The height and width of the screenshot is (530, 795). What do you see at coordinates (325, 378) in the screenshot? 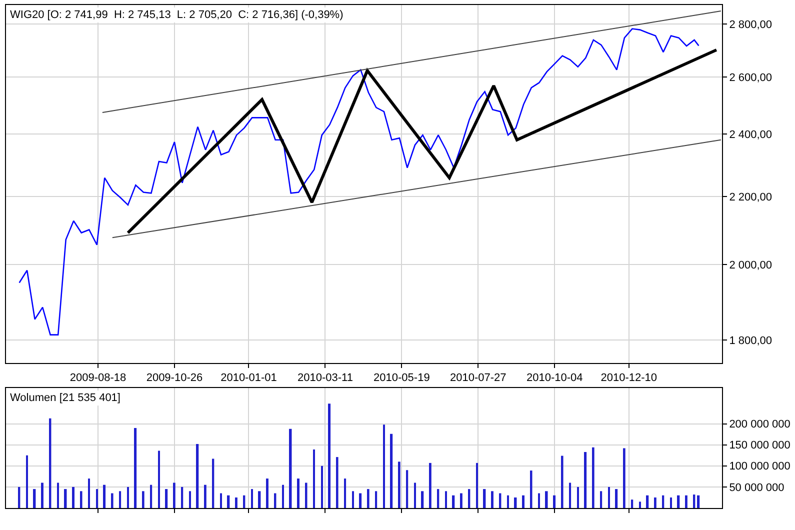
I see `x-tick-label: 2010-03-11` at bounding box center [325, 378].